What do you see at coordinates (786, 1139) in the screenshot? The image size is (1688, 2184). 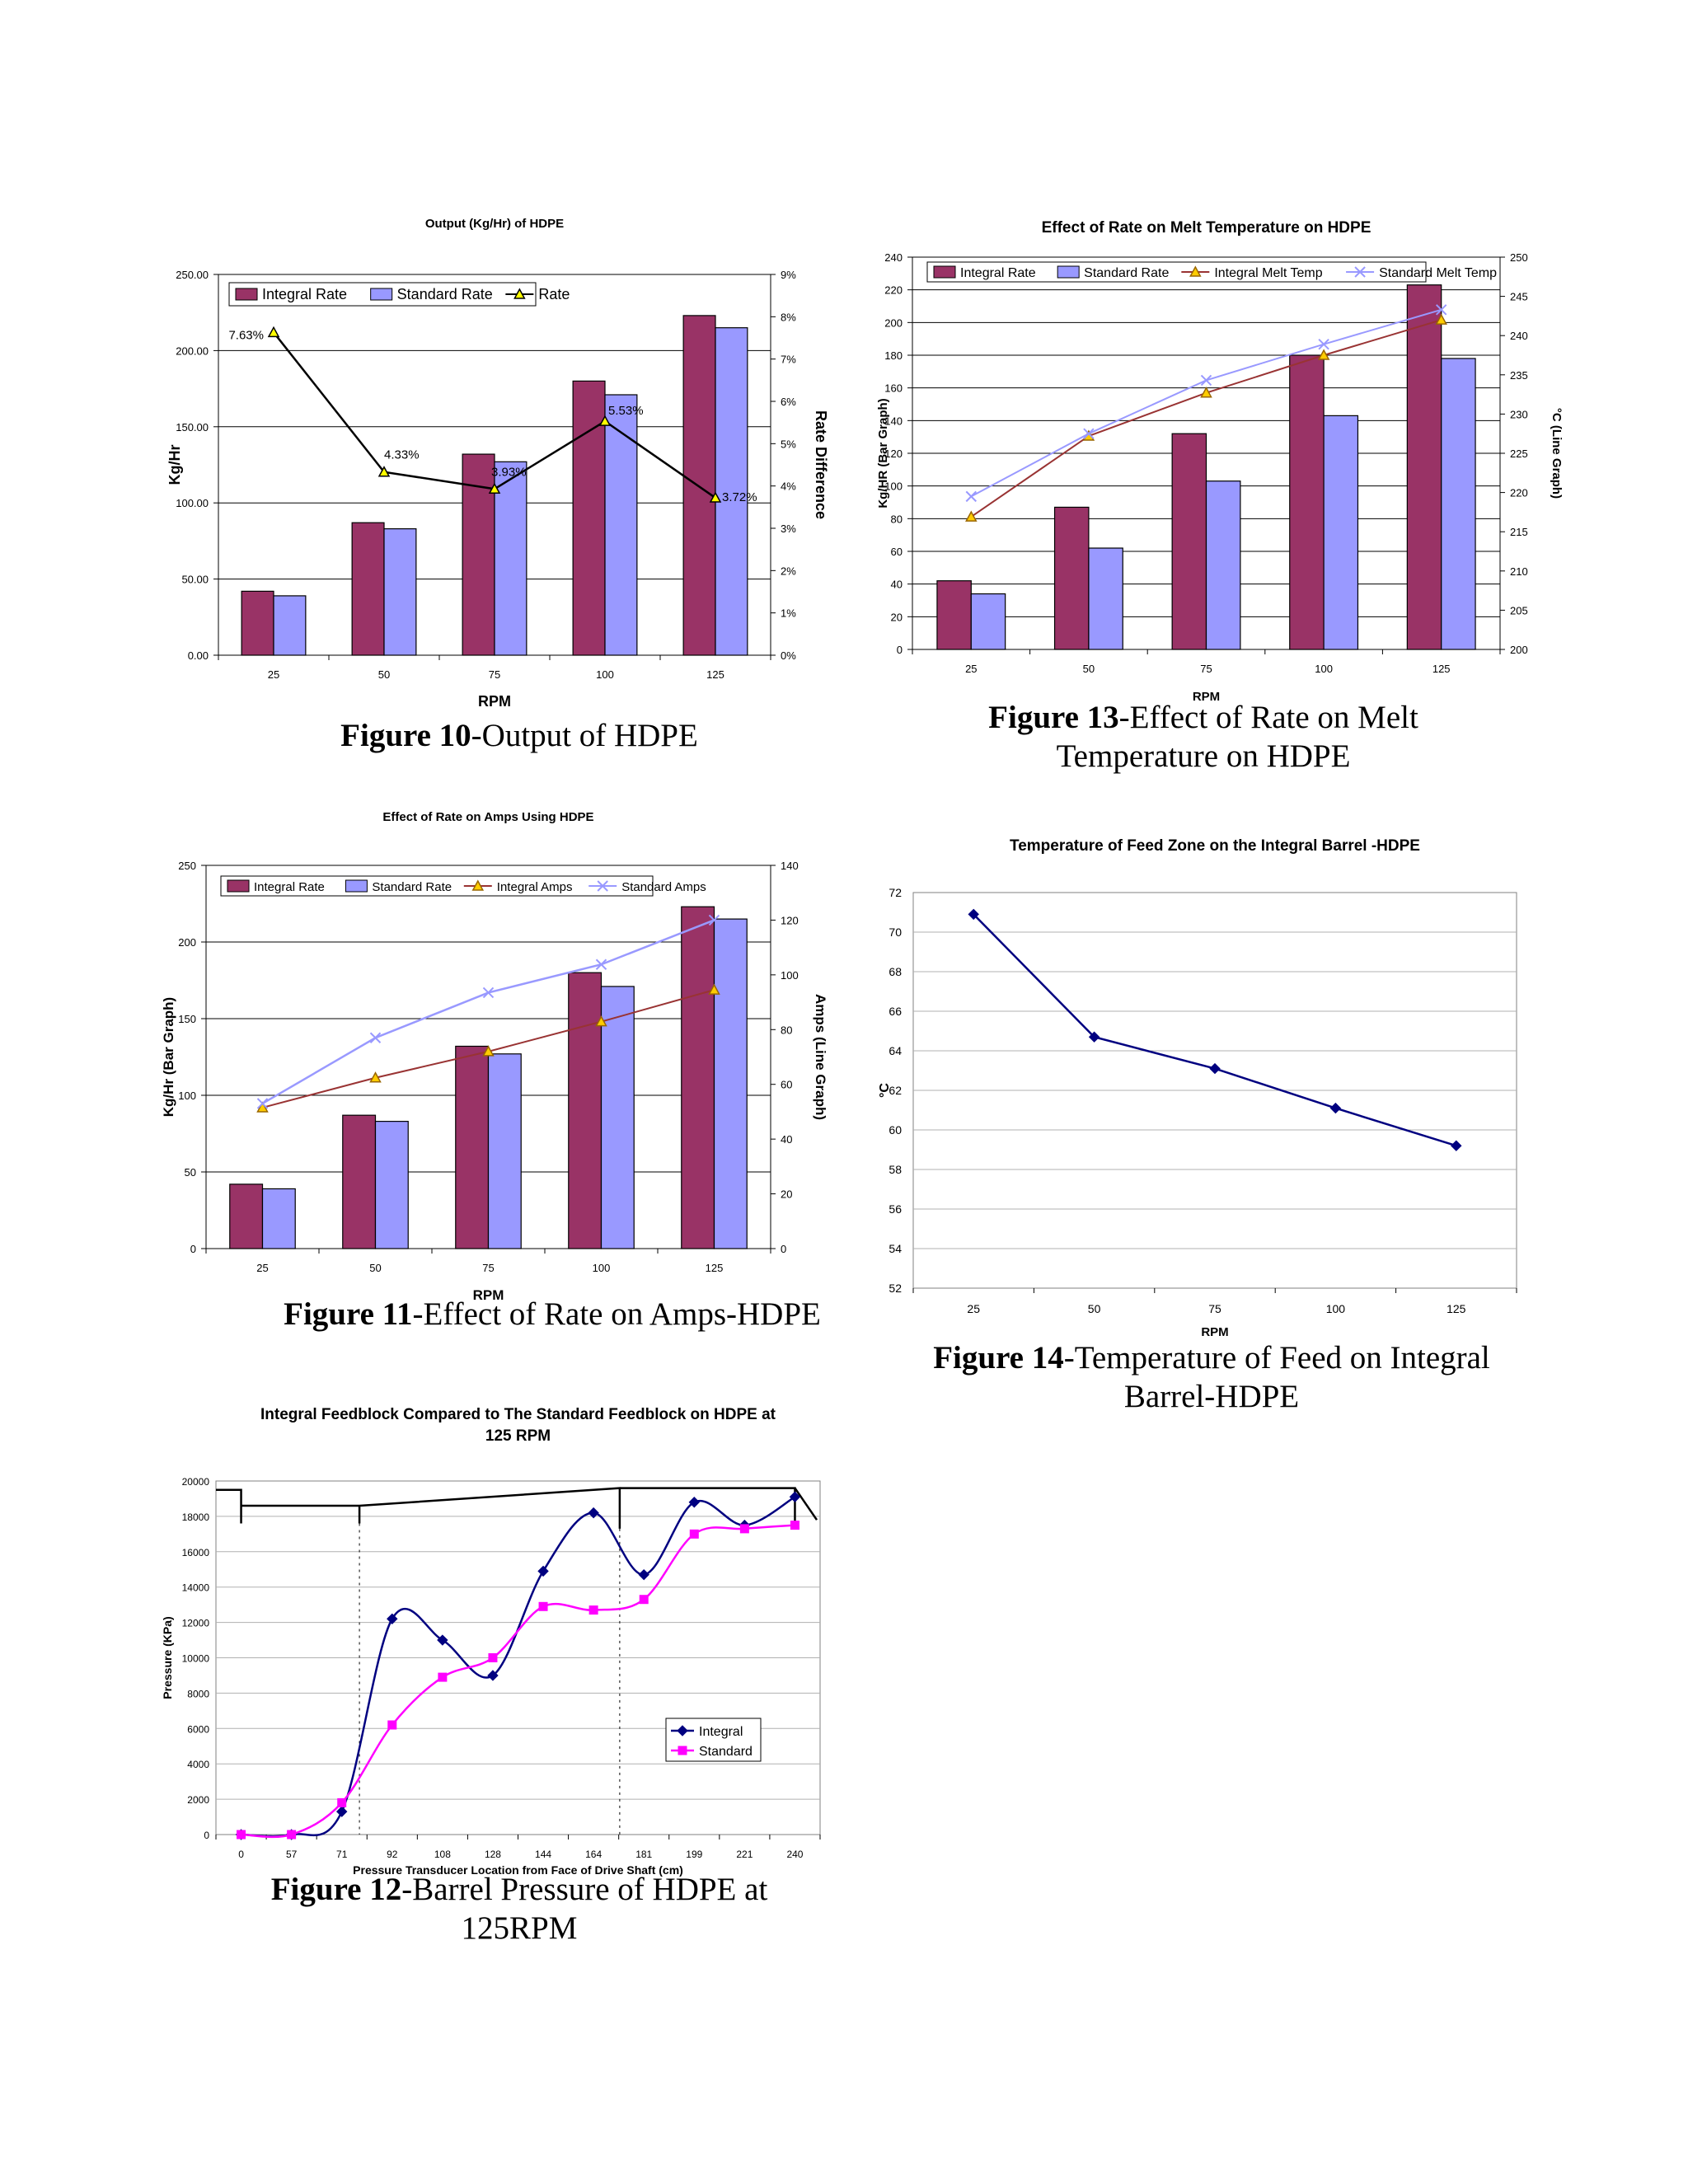 I see `y2-tick-label: 40` at bounding box center [786, 1139].